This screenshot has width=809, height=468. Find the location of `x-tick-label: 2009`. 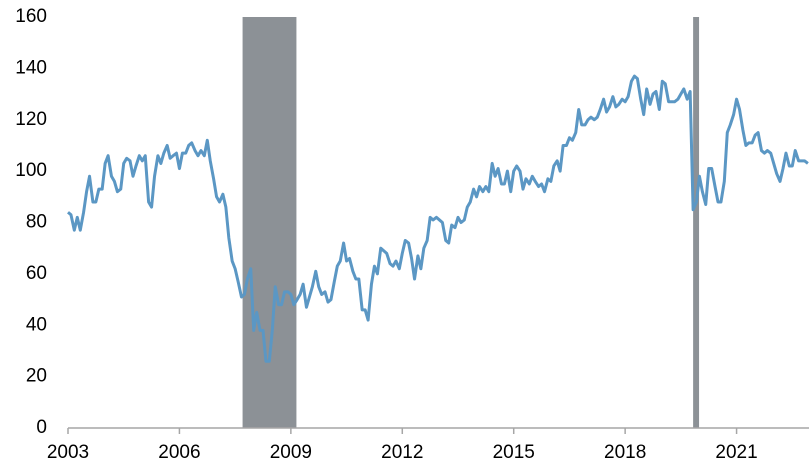

x-tick-label: 2009 is located at coordinates (291, 452).